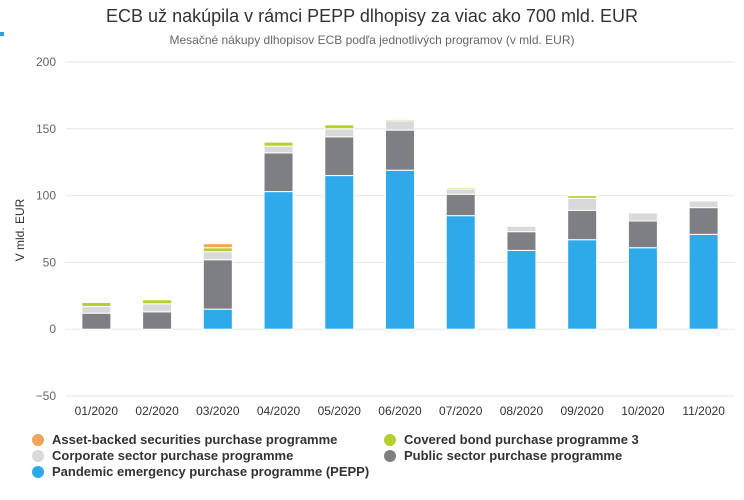 This screenshot has height=500, width=744. I want to click on legend-item: Covered bond purchase programme 3, so click(511, 439).